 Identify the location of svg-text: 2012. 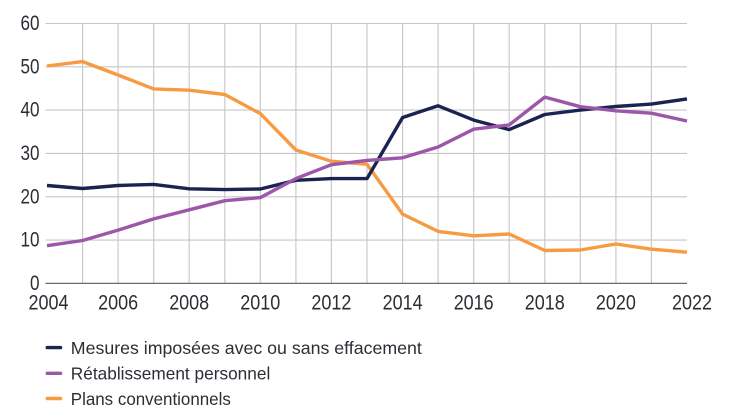
(331, 303).